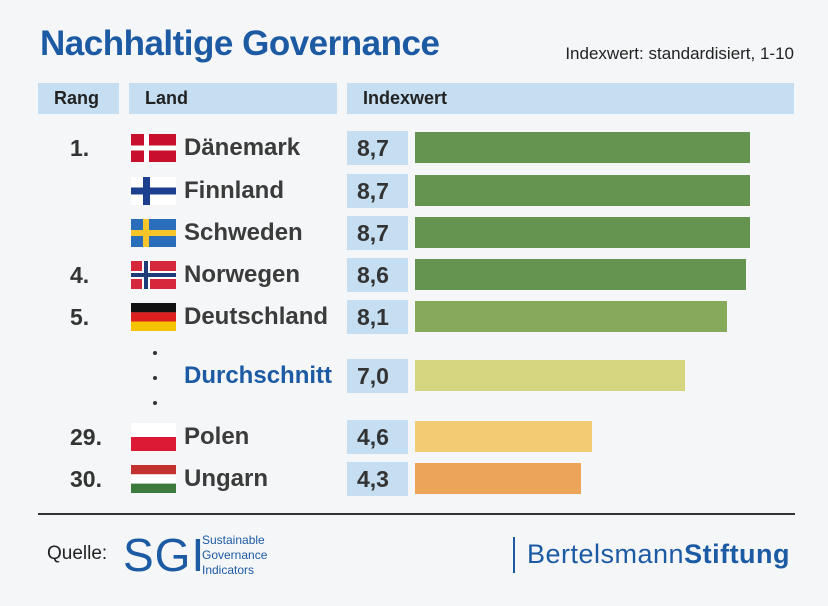 This screenshot has height=606, width=828. What do you see at coordinates (86, 479) in the screenshot?
I see `rank-label: 30.` at bounding box center [86, 479].